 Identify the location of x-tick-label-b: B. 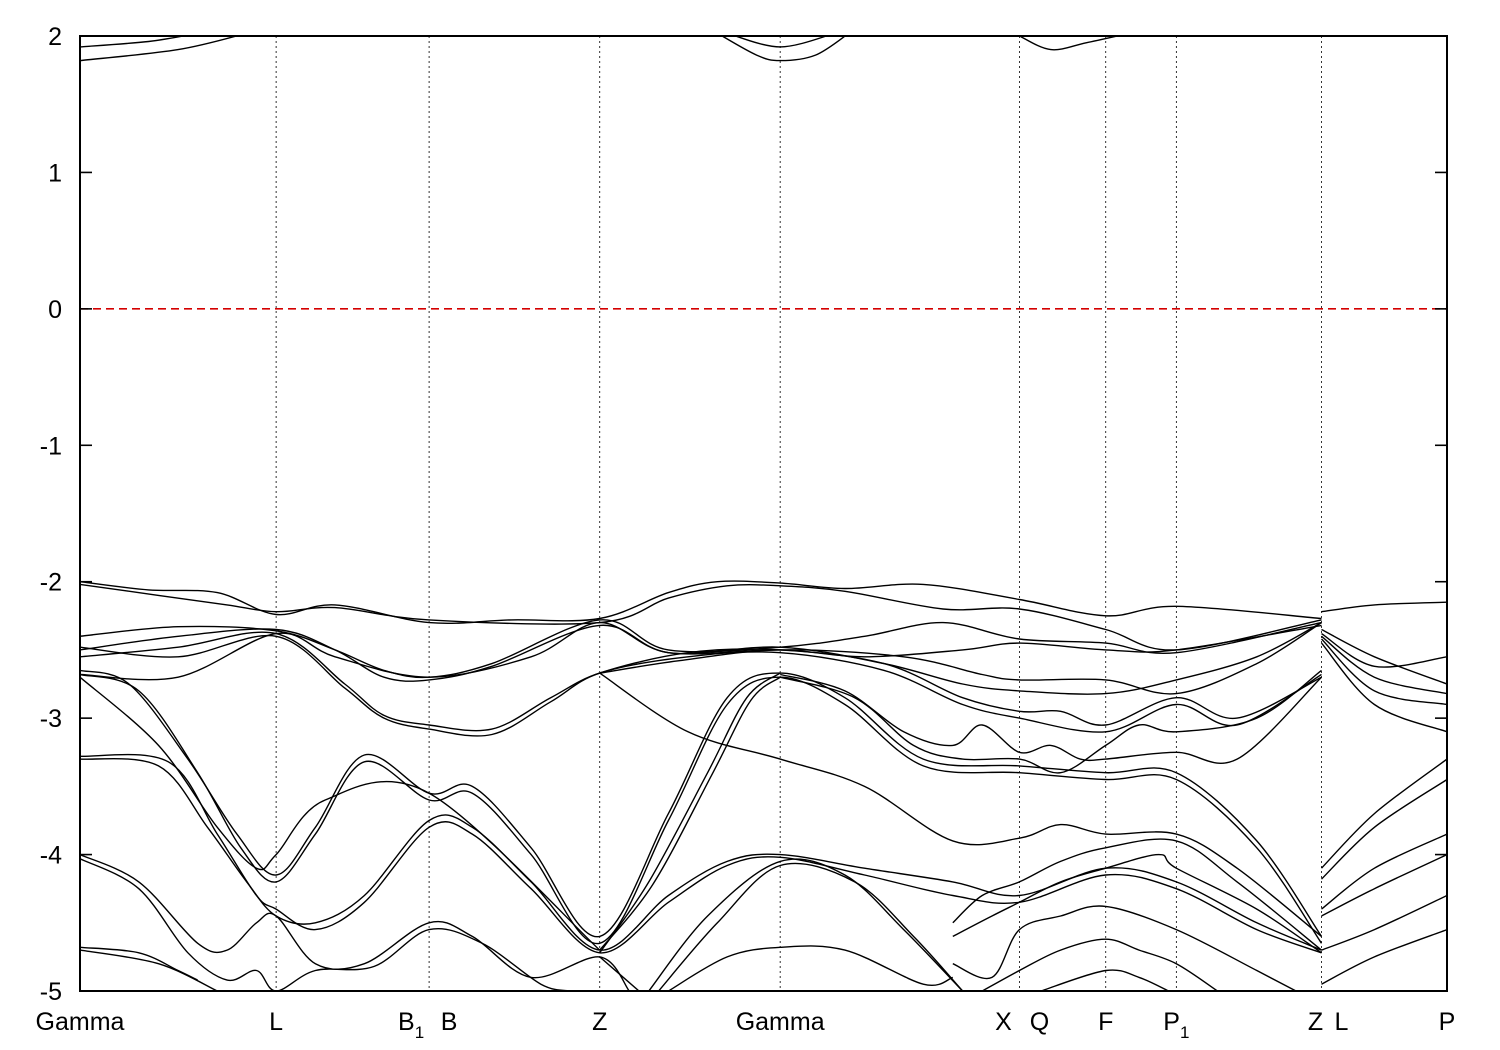
(449, 1022).